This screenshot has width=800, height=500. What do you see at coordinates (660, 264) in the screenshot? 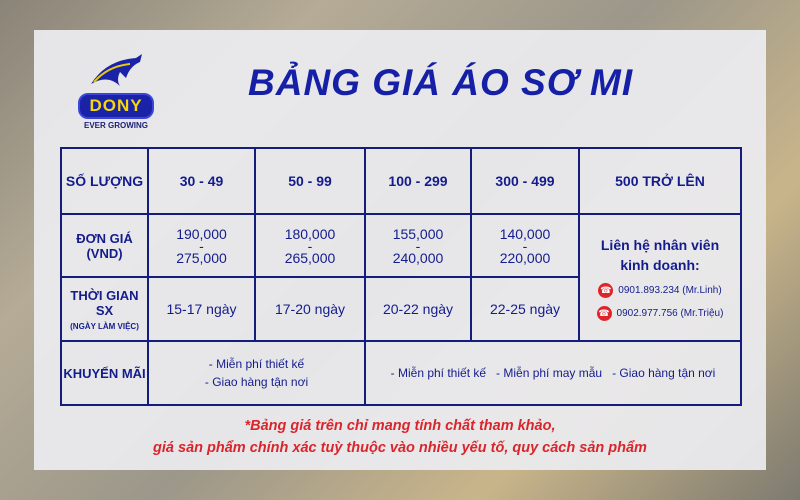
I see `contact-text: kinh doanh:` at bounding box center [660, 264].